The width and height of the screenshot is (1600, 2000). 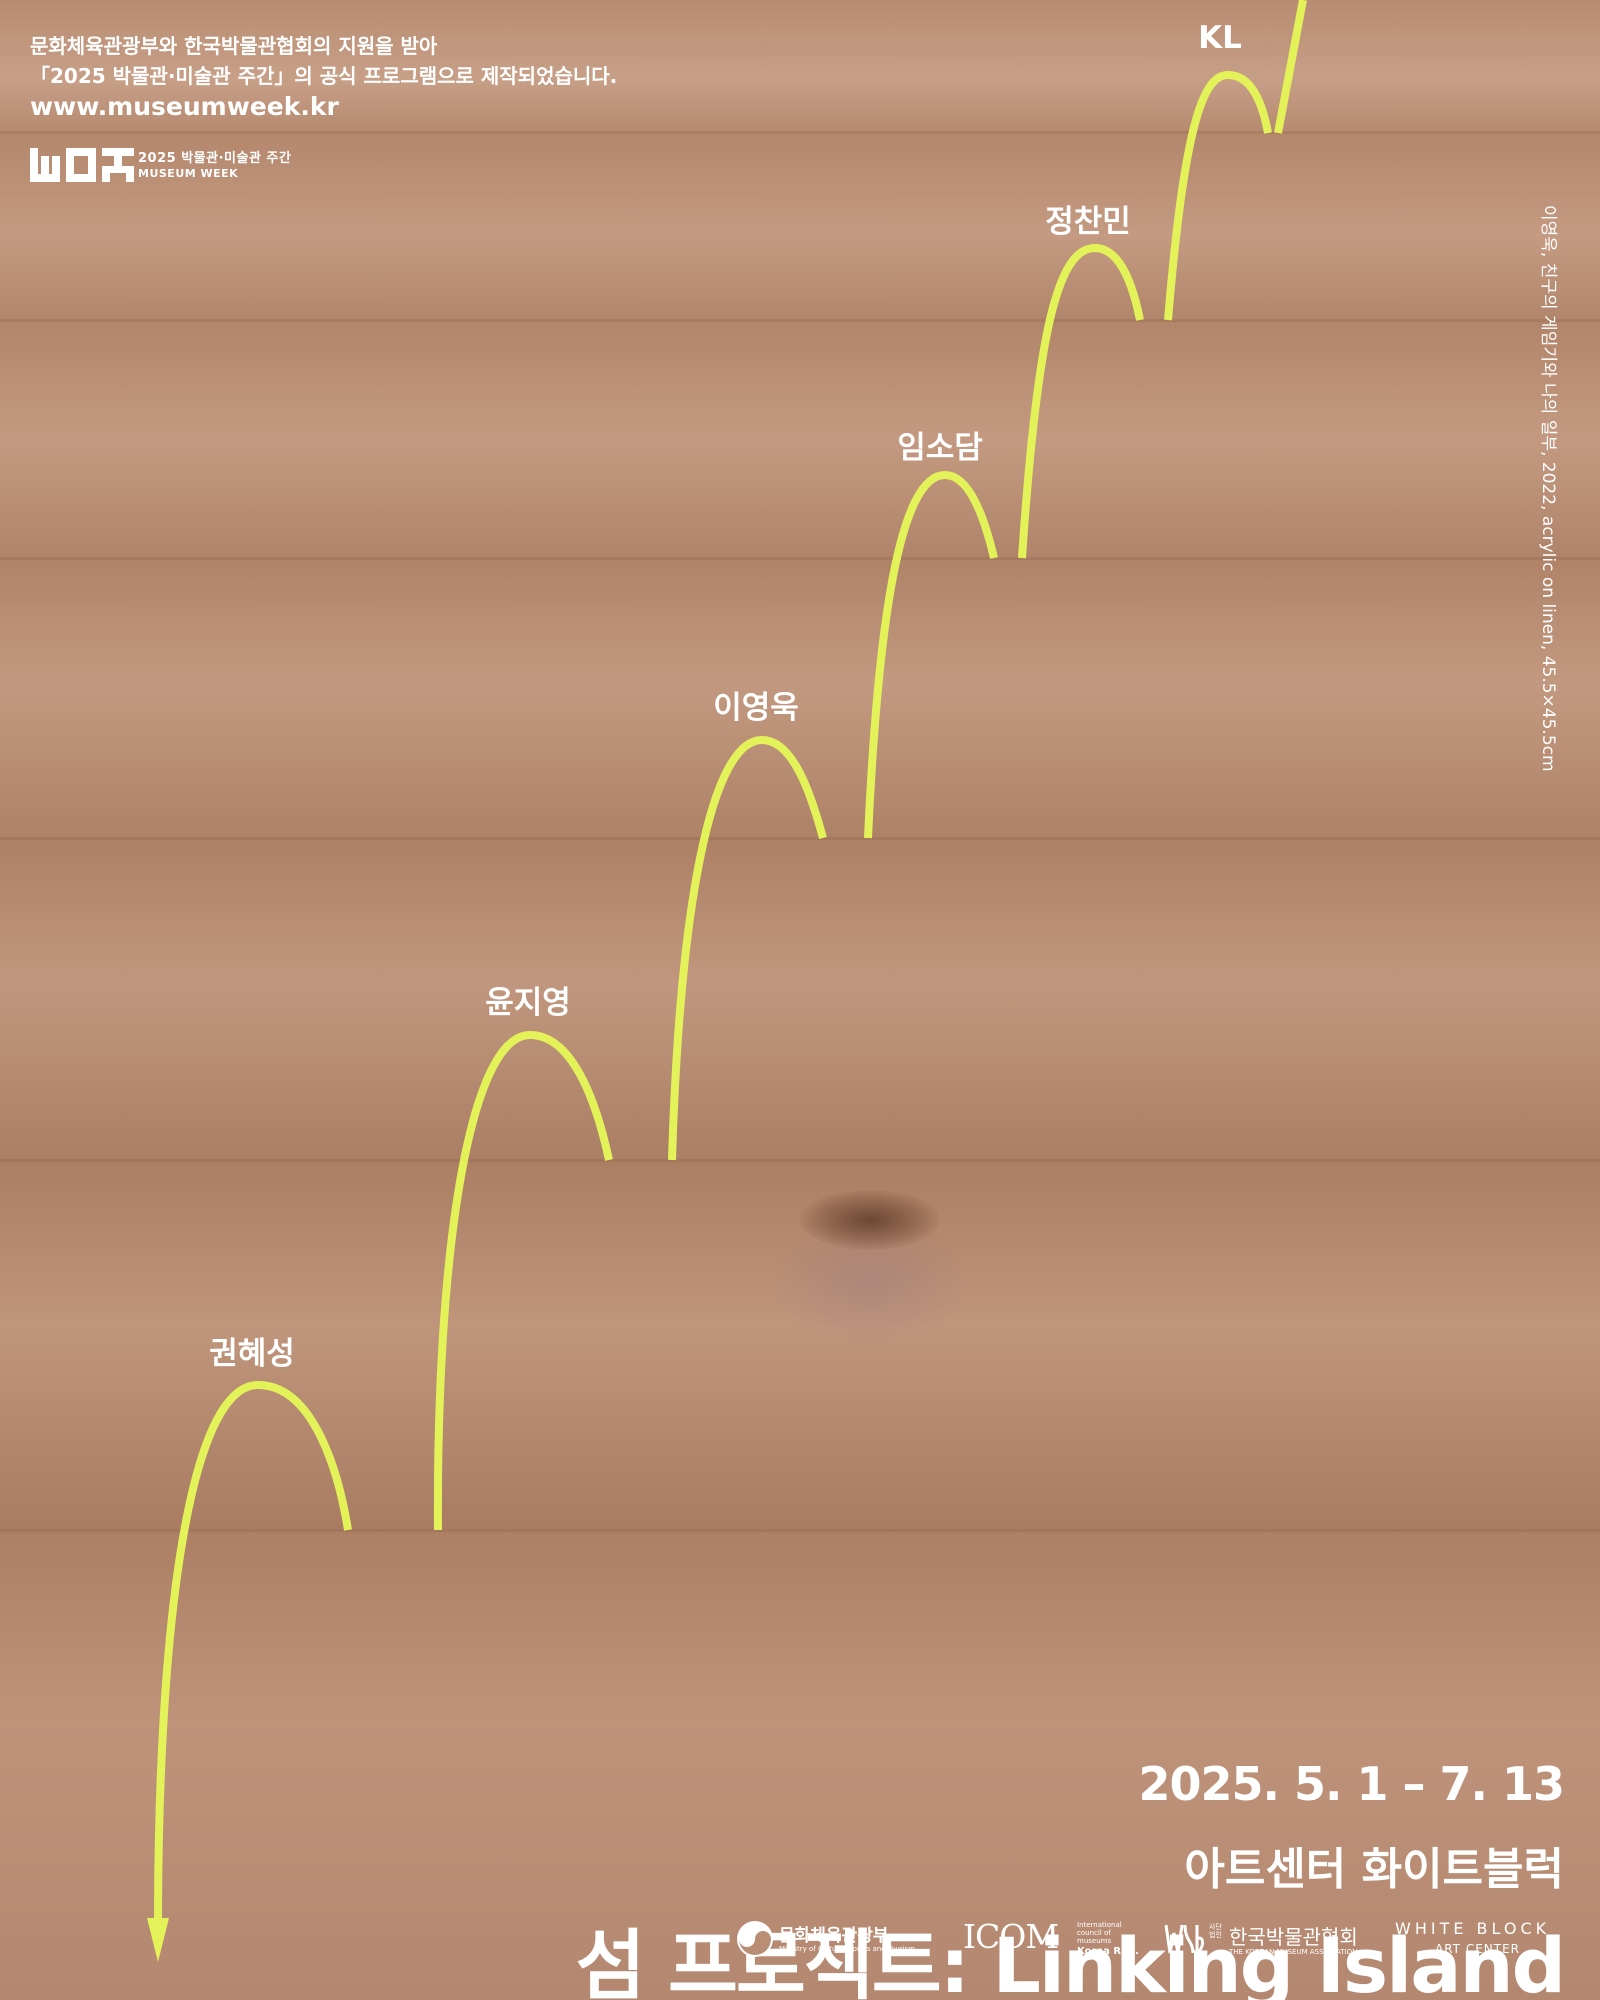 What do you see at coordinates (1108, 1951) in the screenshot?
I see `icom-sub-2: Korea Rep.` at bounding box center [1108, 1951].